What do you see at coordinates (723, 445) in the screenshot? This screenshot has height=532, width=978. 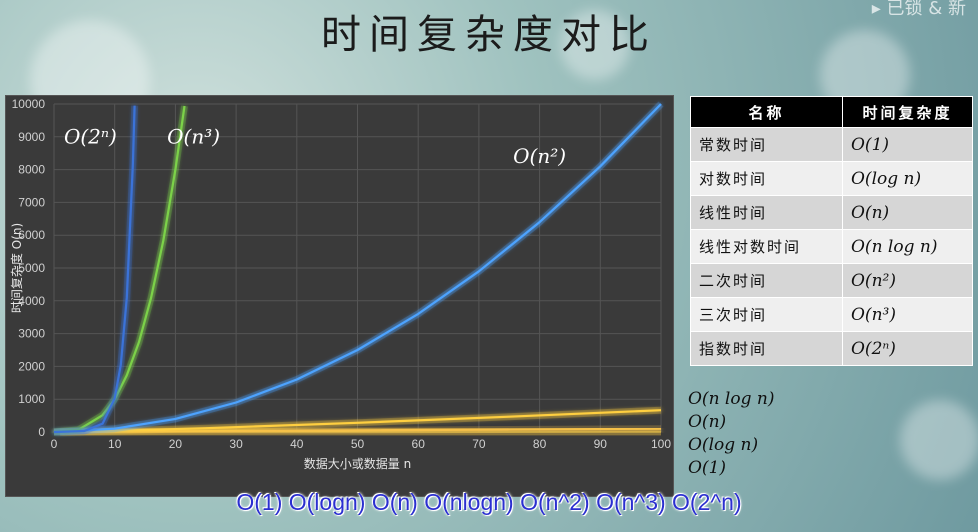 I see `legend-item: O(log n)` at bounding box center [723, 445].